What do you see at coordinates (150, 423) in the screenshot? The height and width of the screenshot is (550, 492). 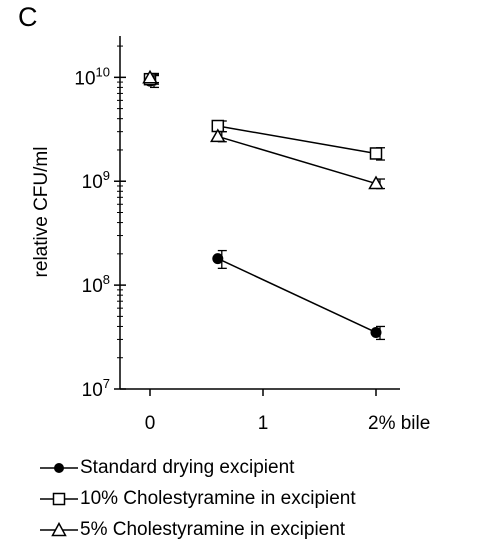 I see `x-tick-label: 0` at bounding box center [150, 423].